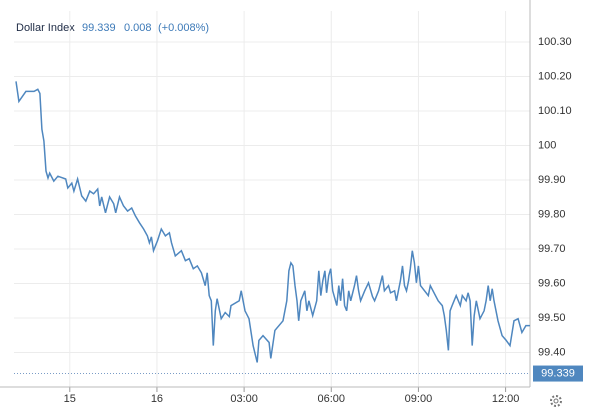 This screenshot has height=416, width=600. Describe the element at coordinates (547, 145) in the screenshot. I see `y-tick-label: 100` at that location.